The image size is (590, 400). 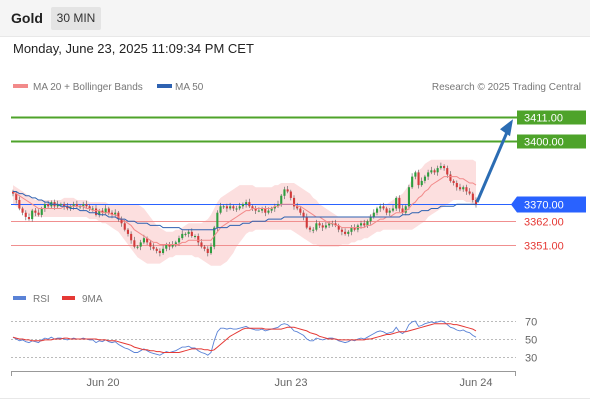 I want to click on current-price-label: 3370.00, so click(x=544, y=206).